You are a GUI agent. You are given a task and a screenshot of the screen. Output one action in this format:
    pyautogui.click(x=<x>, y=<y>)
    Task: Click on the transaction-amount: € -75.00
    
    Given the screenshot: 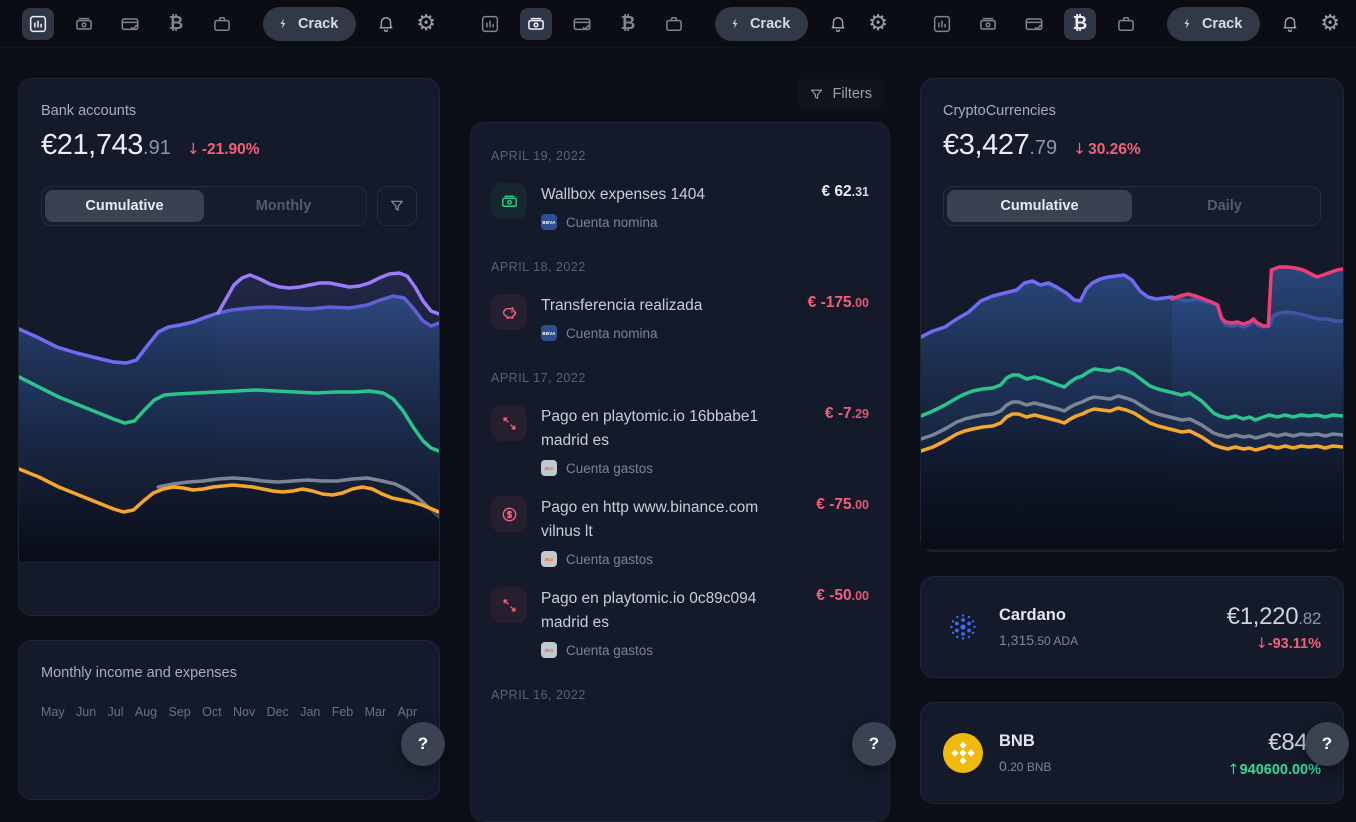 What is the action you would take?
    pyautogui.click(x=842, y=505)
    